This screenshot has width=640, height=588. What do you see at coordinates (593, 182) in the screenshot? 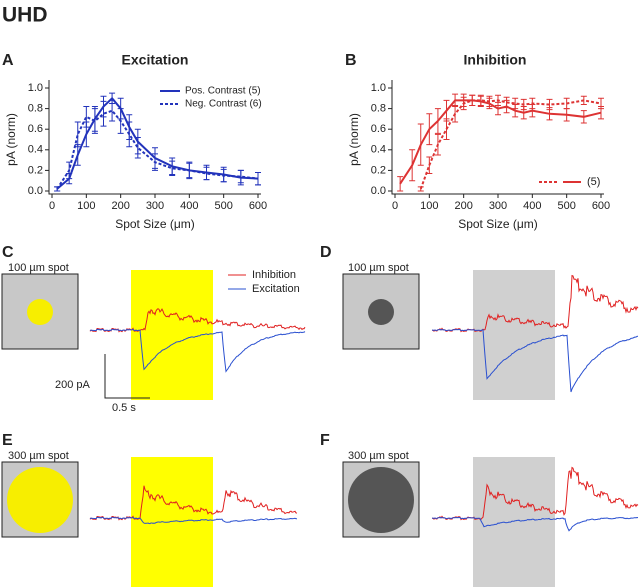
I see `legend-label: (5)` at bounding box center [593, 182].